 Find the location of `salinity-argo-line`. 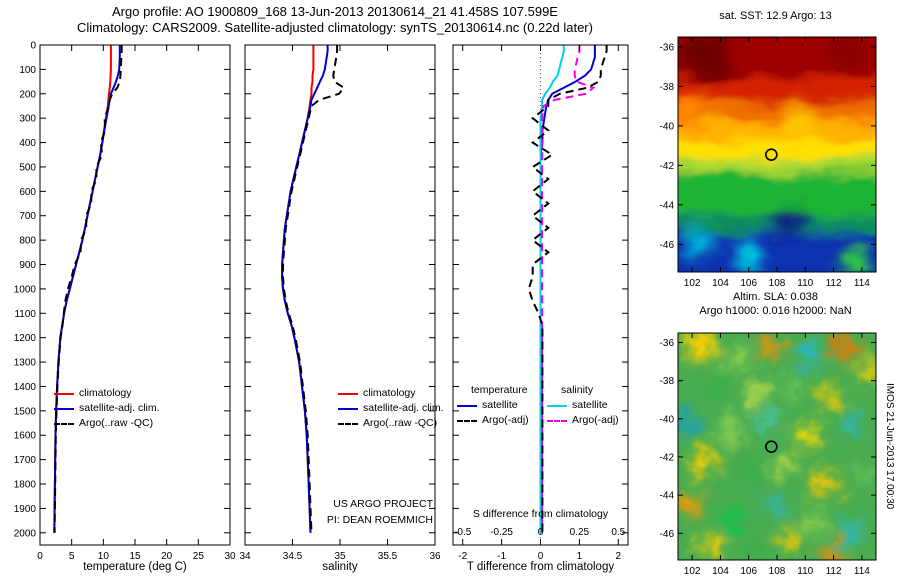

salinity-argo-line is located at coordinates (314, 289).